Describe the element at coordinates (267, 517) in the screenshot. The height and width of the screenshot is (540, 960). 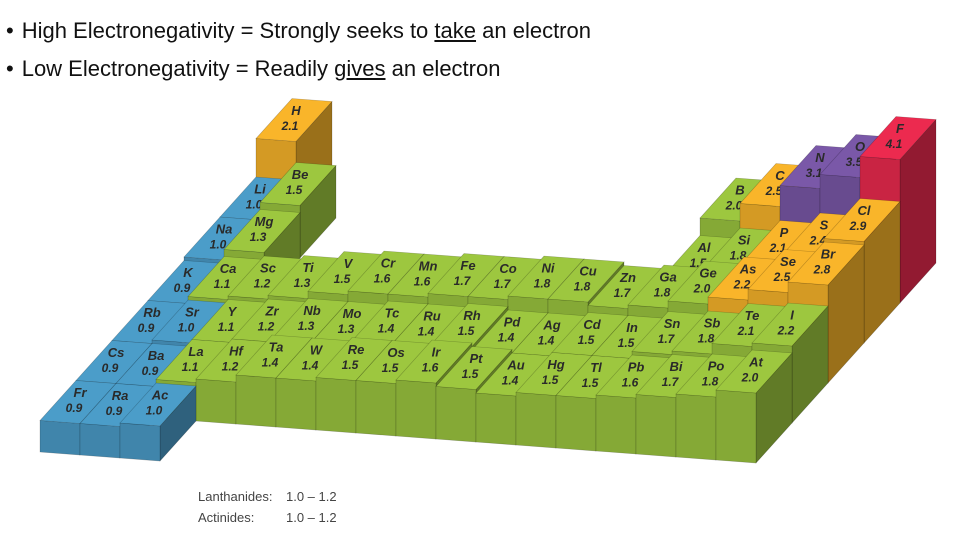
I see `footnote: Actinides: 1.0 – 1.2` at that location.